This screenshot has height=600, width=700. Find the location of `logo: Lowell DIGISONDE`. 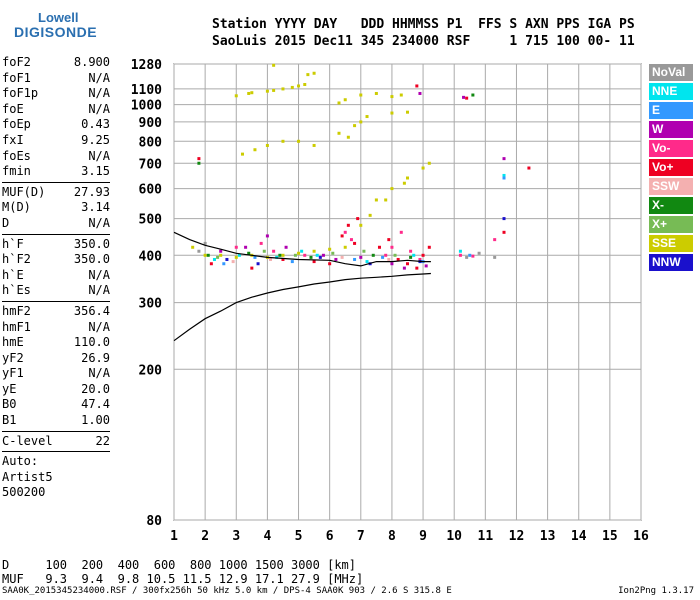

logo: Lowell DIGISONDE is located at coordinates (49, 26).